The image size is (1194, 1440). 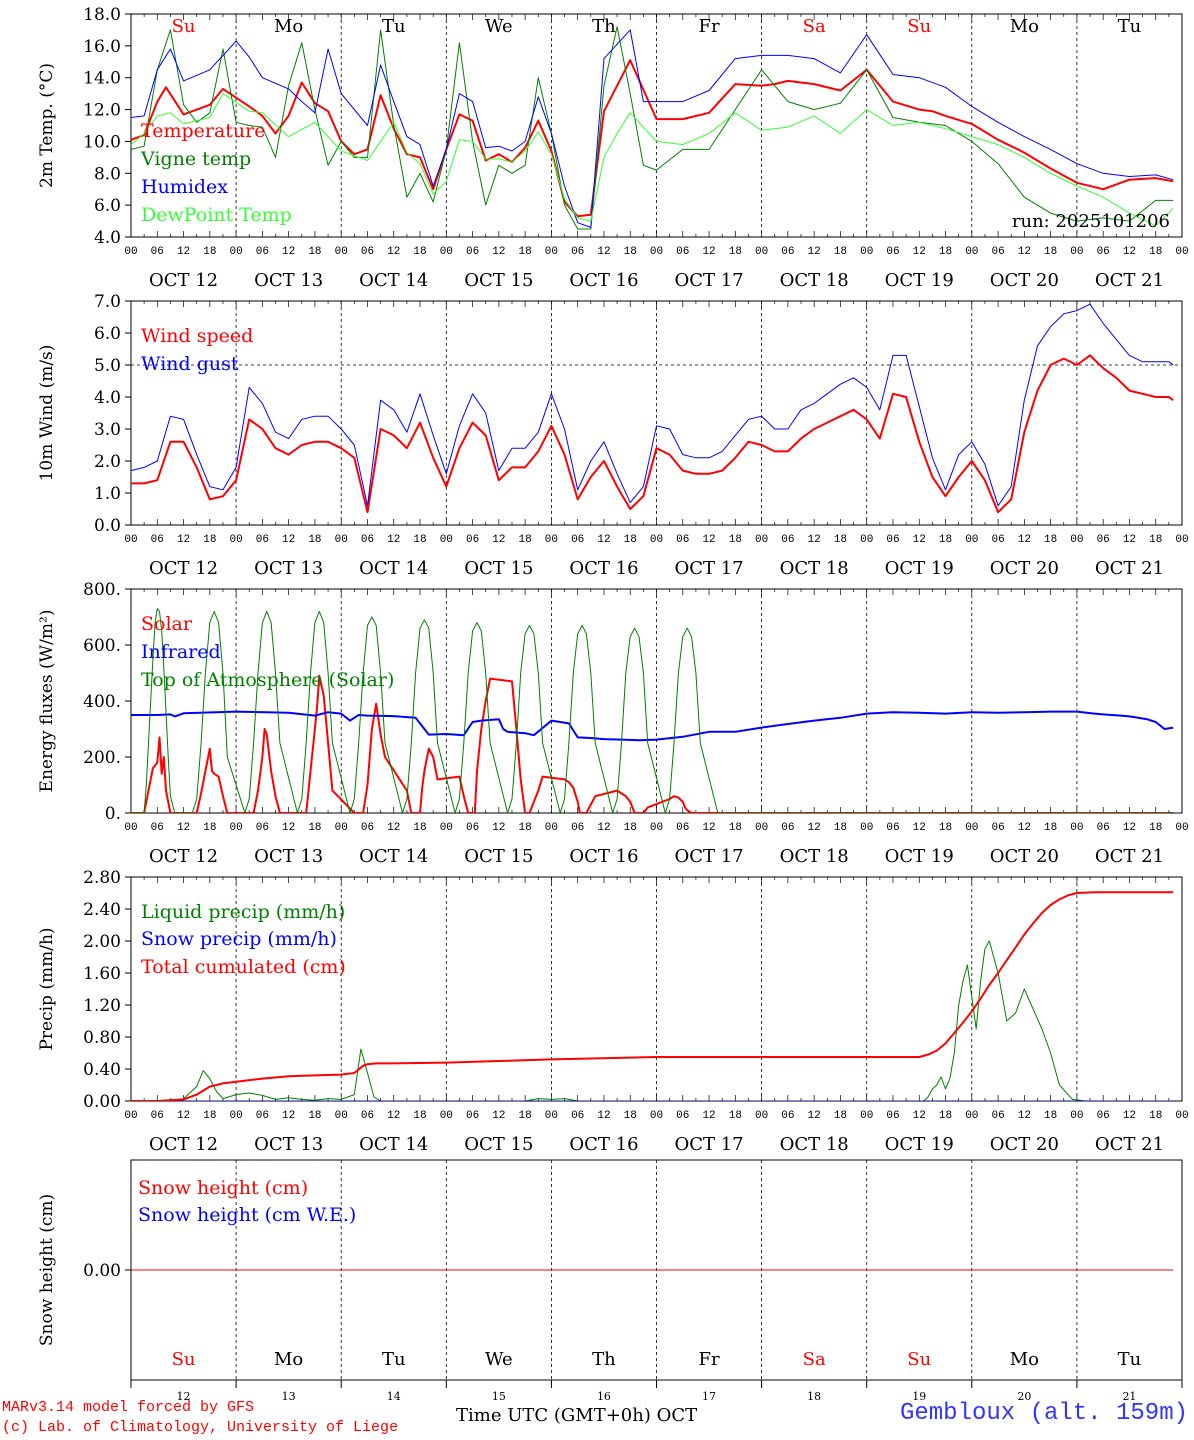 What do you see at coordinates (919, 1396) in the screenshot?
I see `day-number: 19` at bounding box center [919, 1396].